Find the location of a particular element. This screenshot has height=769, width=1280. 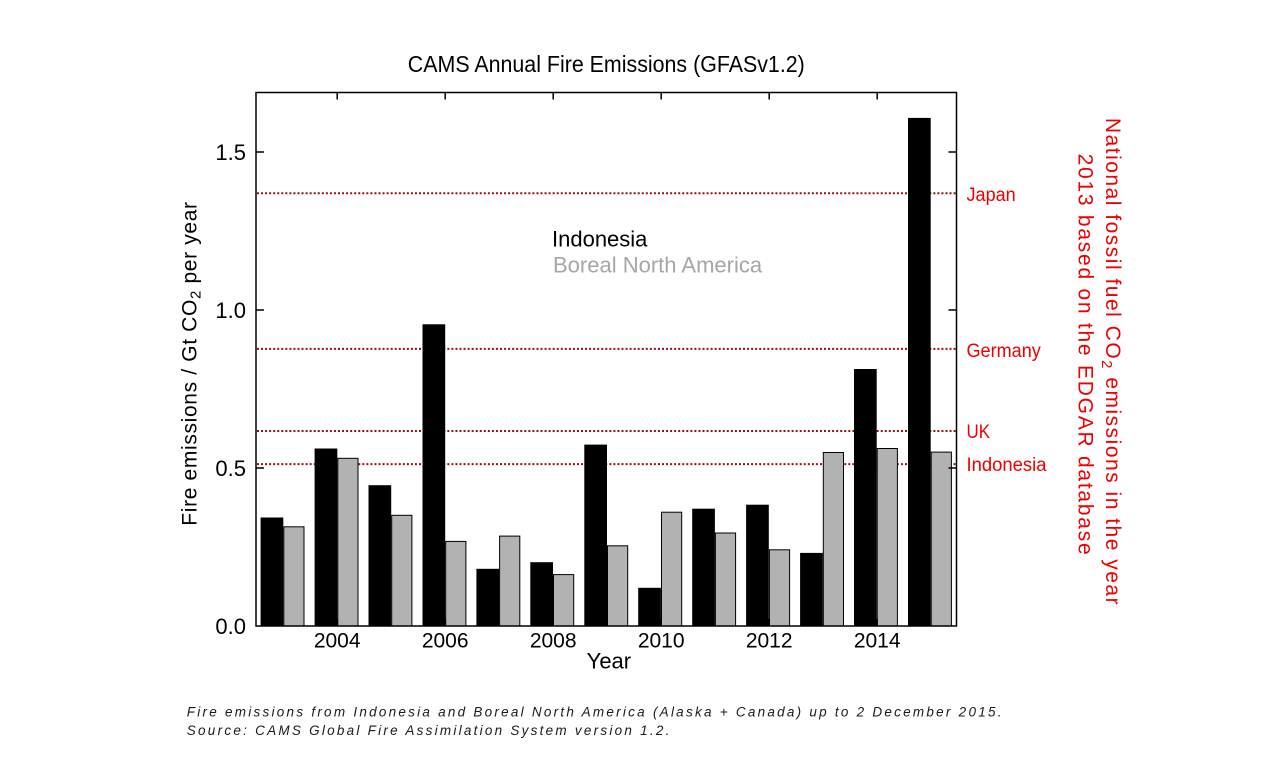

svg-text: Japan is located at coordinates (991, 195).